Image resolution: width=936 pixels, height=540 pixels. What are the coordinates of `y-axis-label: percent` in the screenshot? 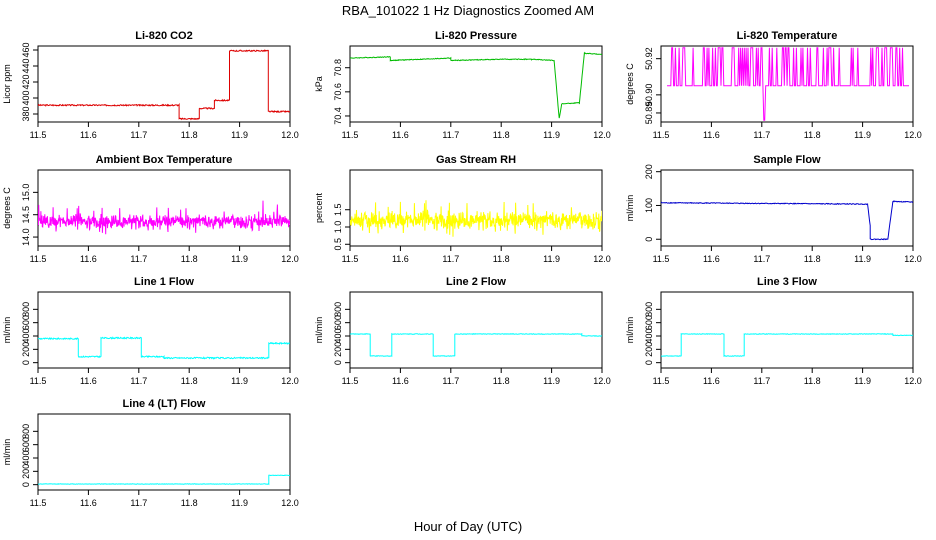 It's located at (319, 207).